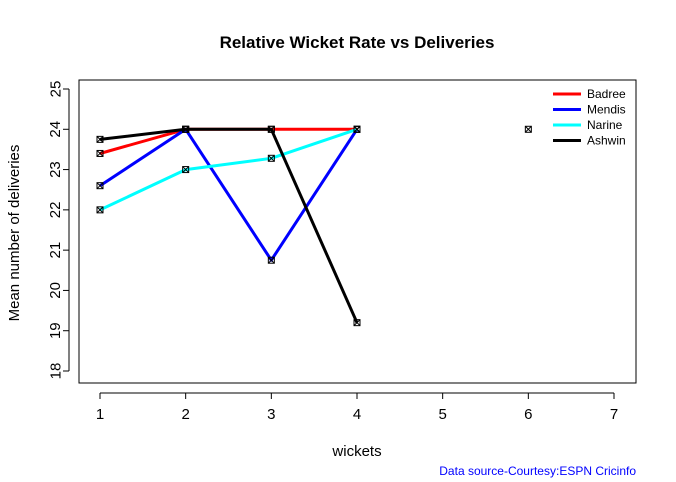 The height and width of the screenshot is (482, 676). What do you see at coordinates (528, 414) in the screenshot?
I see `x-tick-label: 6` at bounding box center [528, 414].